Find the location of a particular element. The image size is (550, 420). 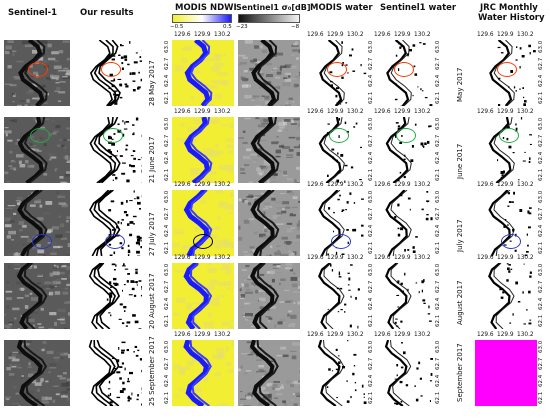

lon-tick-jrc-water-row-2: 129.6 is located at coordinates (485, 112).